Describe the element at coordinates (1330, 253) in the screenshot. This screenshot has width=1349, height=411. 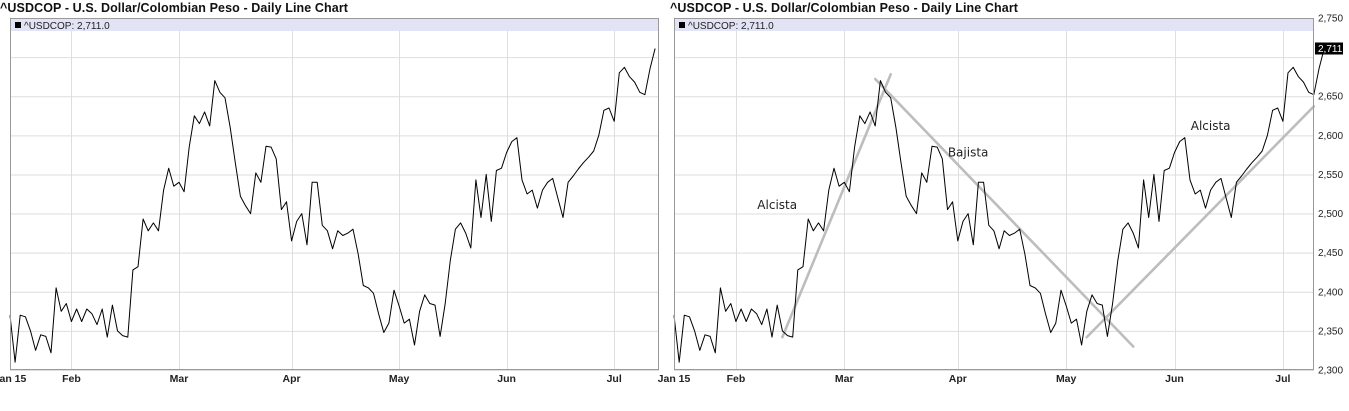
I see `y-tick-label: 2,450` at that location.